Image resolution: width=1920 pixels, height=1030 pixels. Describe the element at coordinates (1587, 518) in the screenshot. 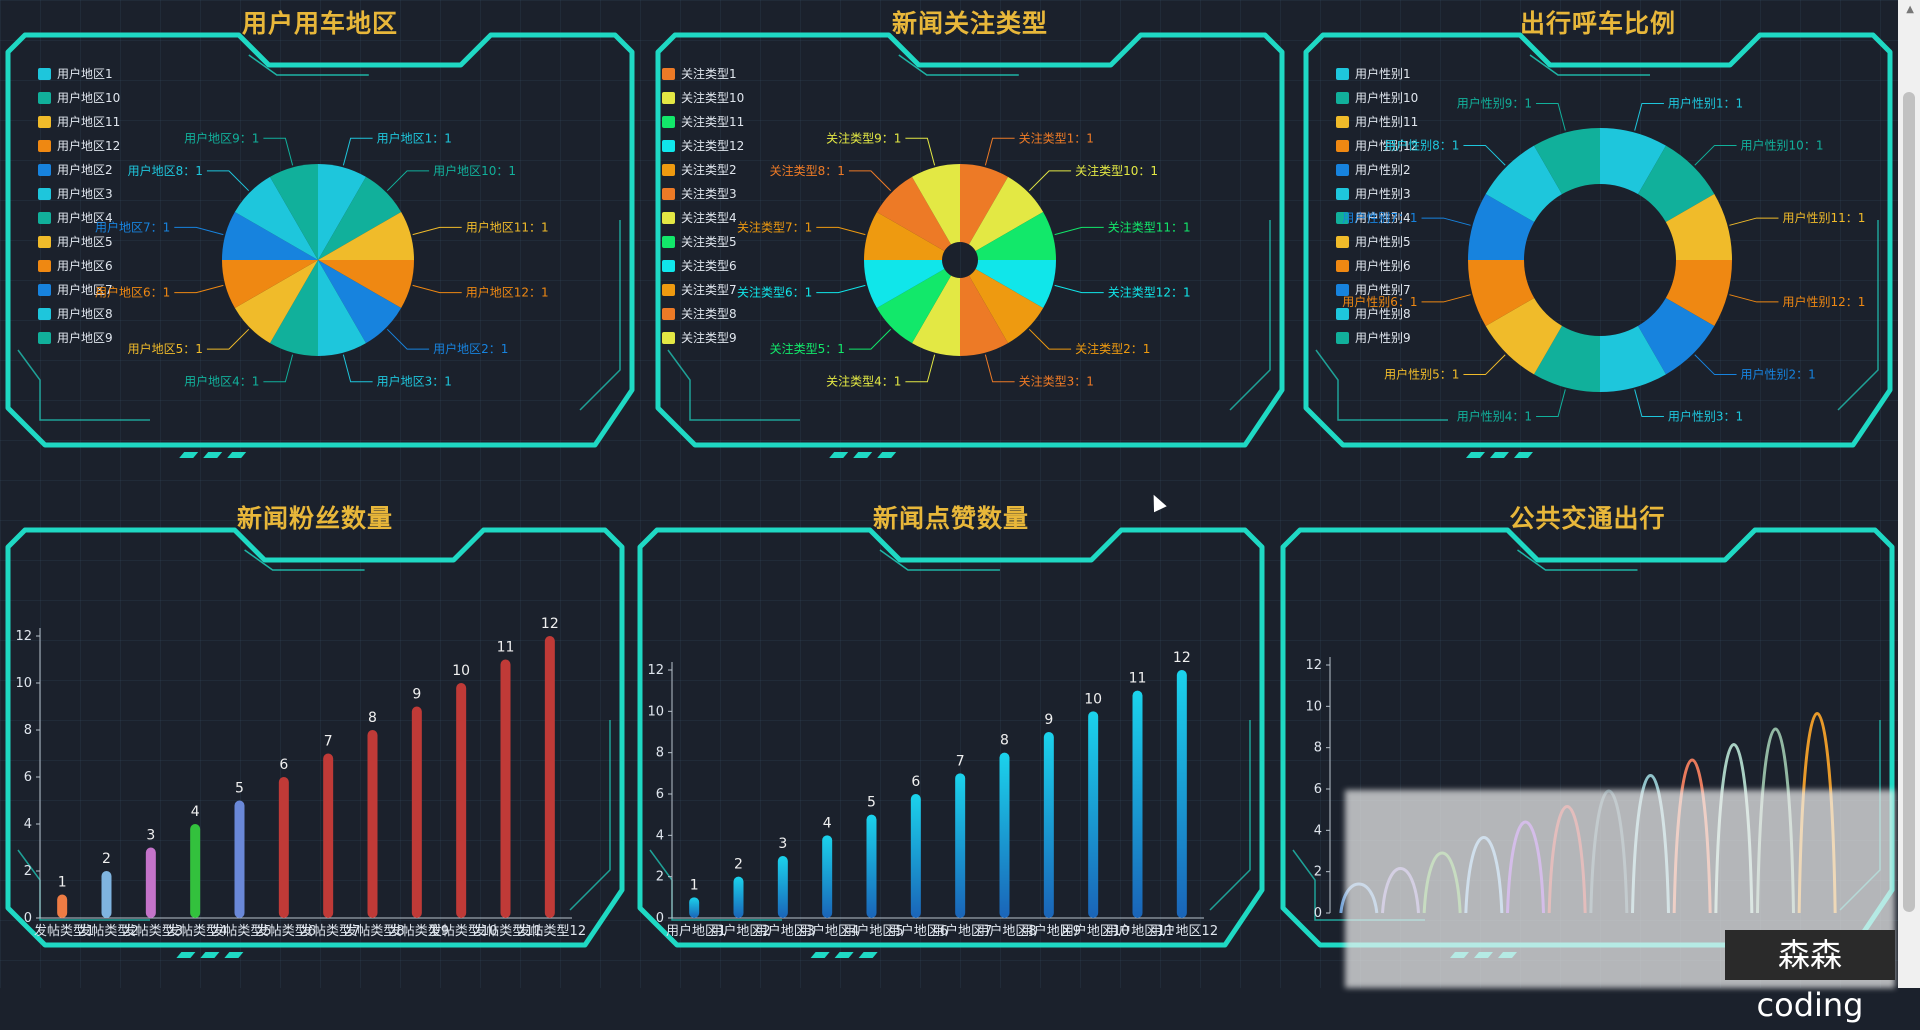

I see `panel-title: 公共交通出行` at that location.